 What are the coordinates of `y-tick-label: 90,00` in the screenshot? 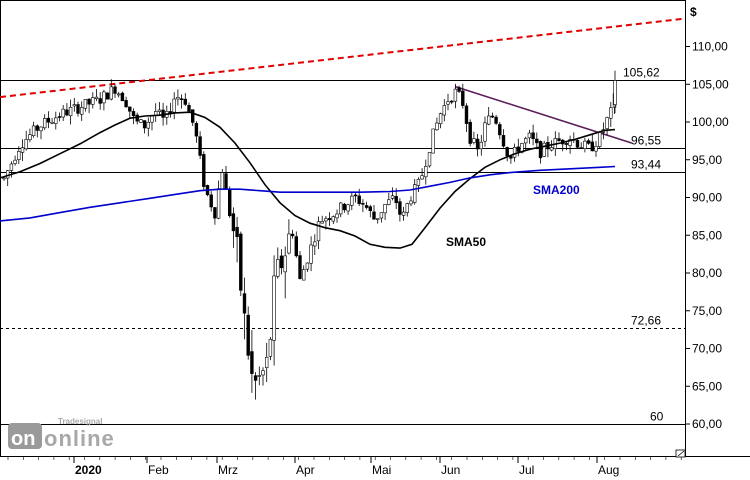 It's located at (707, 198).